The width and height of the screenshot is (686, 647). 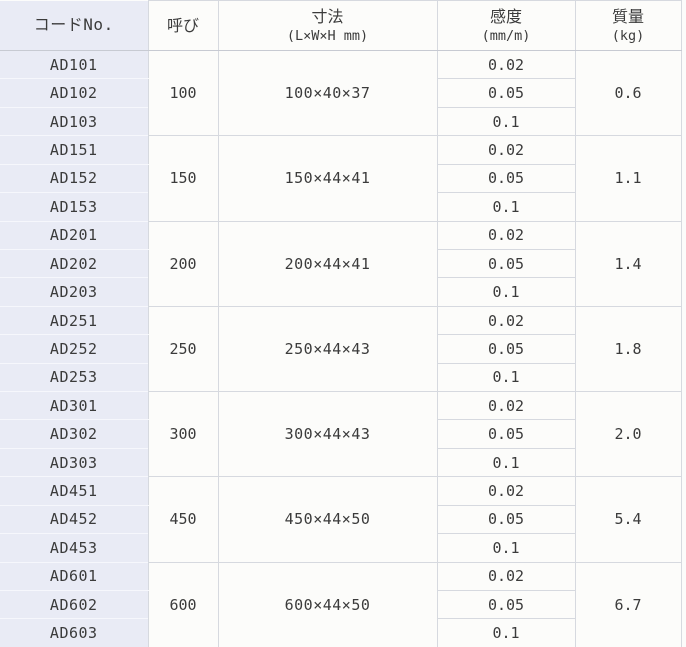 I want to click on cell-nominal-size: 150, so click(x=183, y=178).